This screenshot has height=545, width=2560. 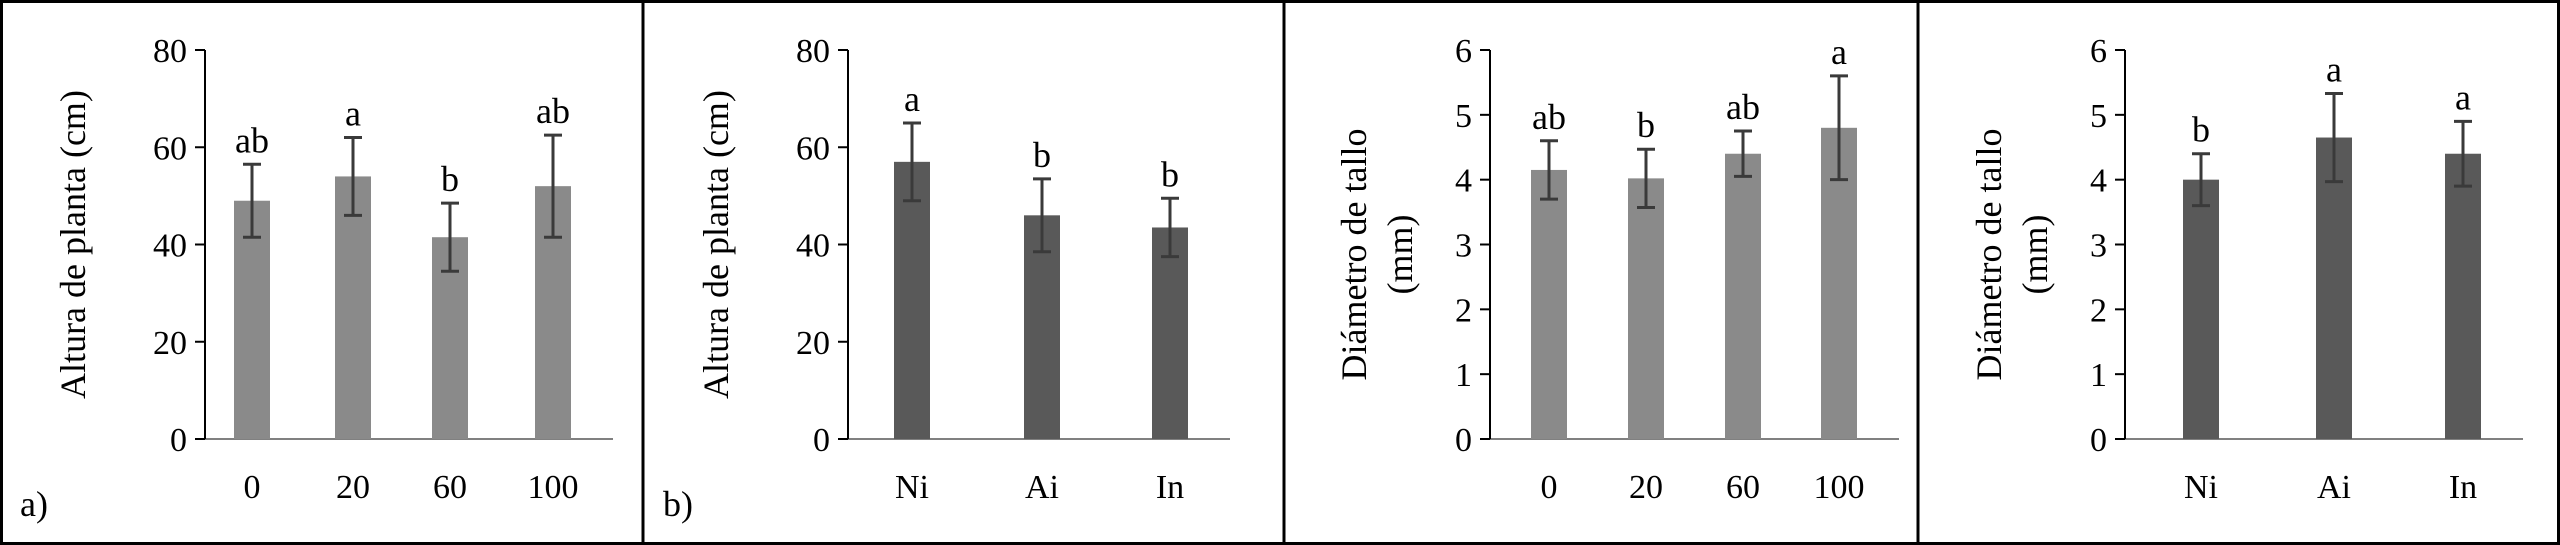 What do you see at coordinates (34, 504) in the screenshot?
I see `panel-letter: a)` at bounding box center [34, 504].